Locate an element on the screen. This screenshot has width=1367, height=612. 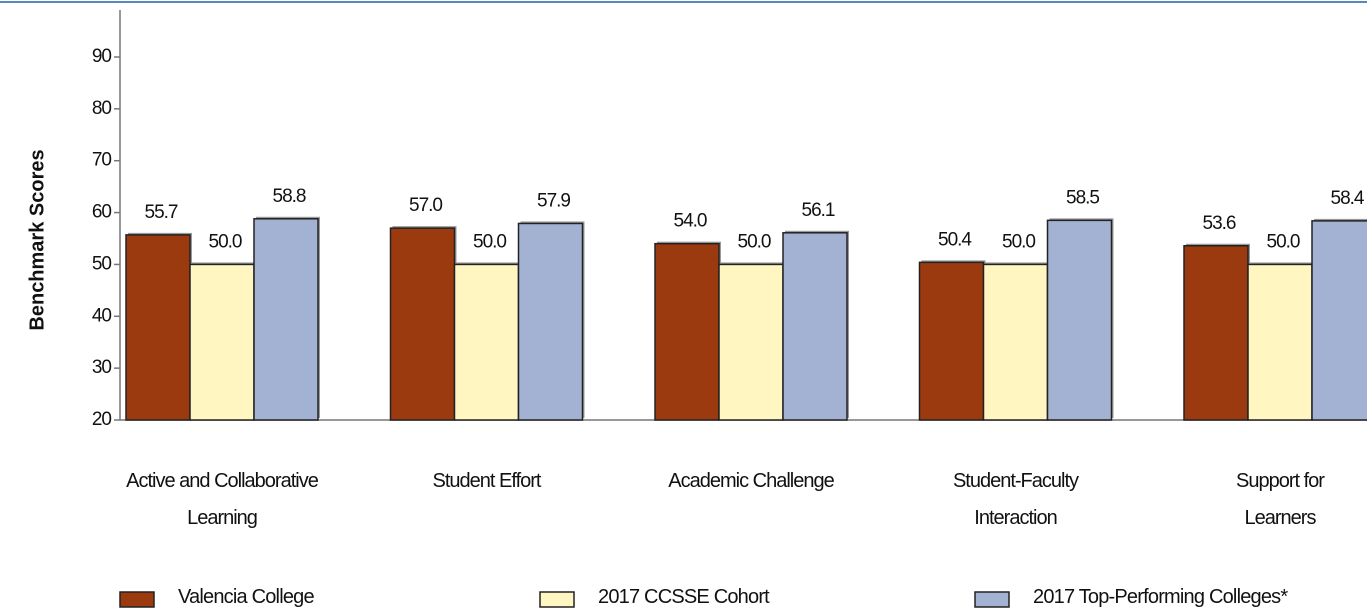
x-tick-label: Academic Challenge is located at coordinates (751, 481).